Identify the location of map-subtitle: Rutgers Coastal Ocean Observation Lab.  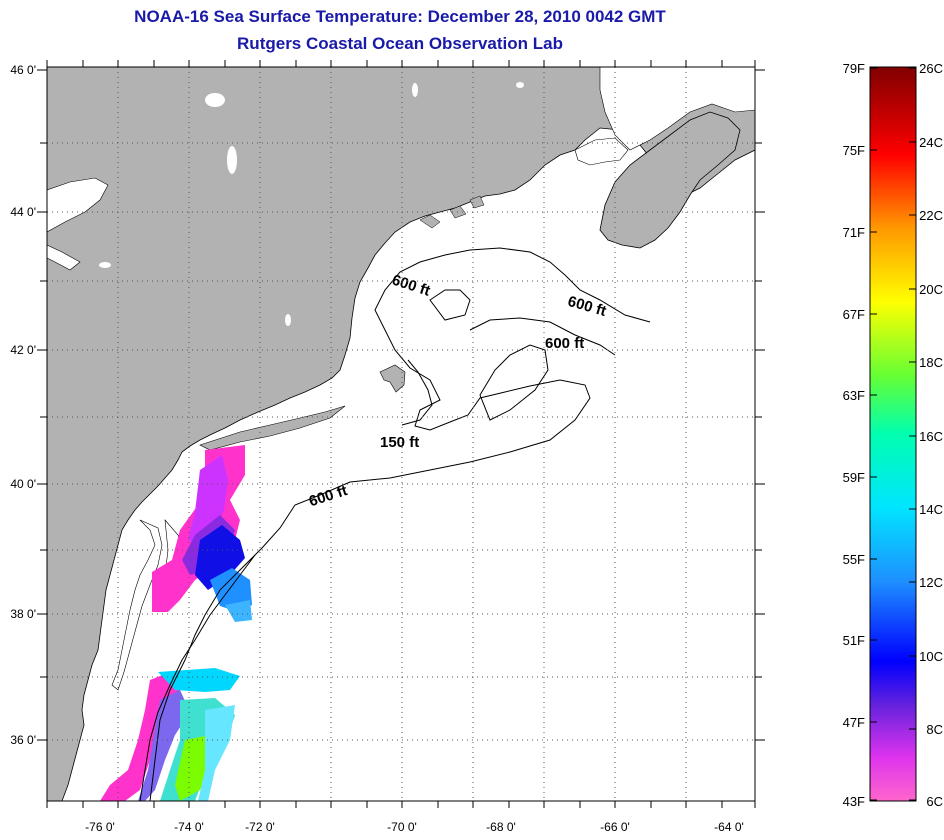
(400, 43).